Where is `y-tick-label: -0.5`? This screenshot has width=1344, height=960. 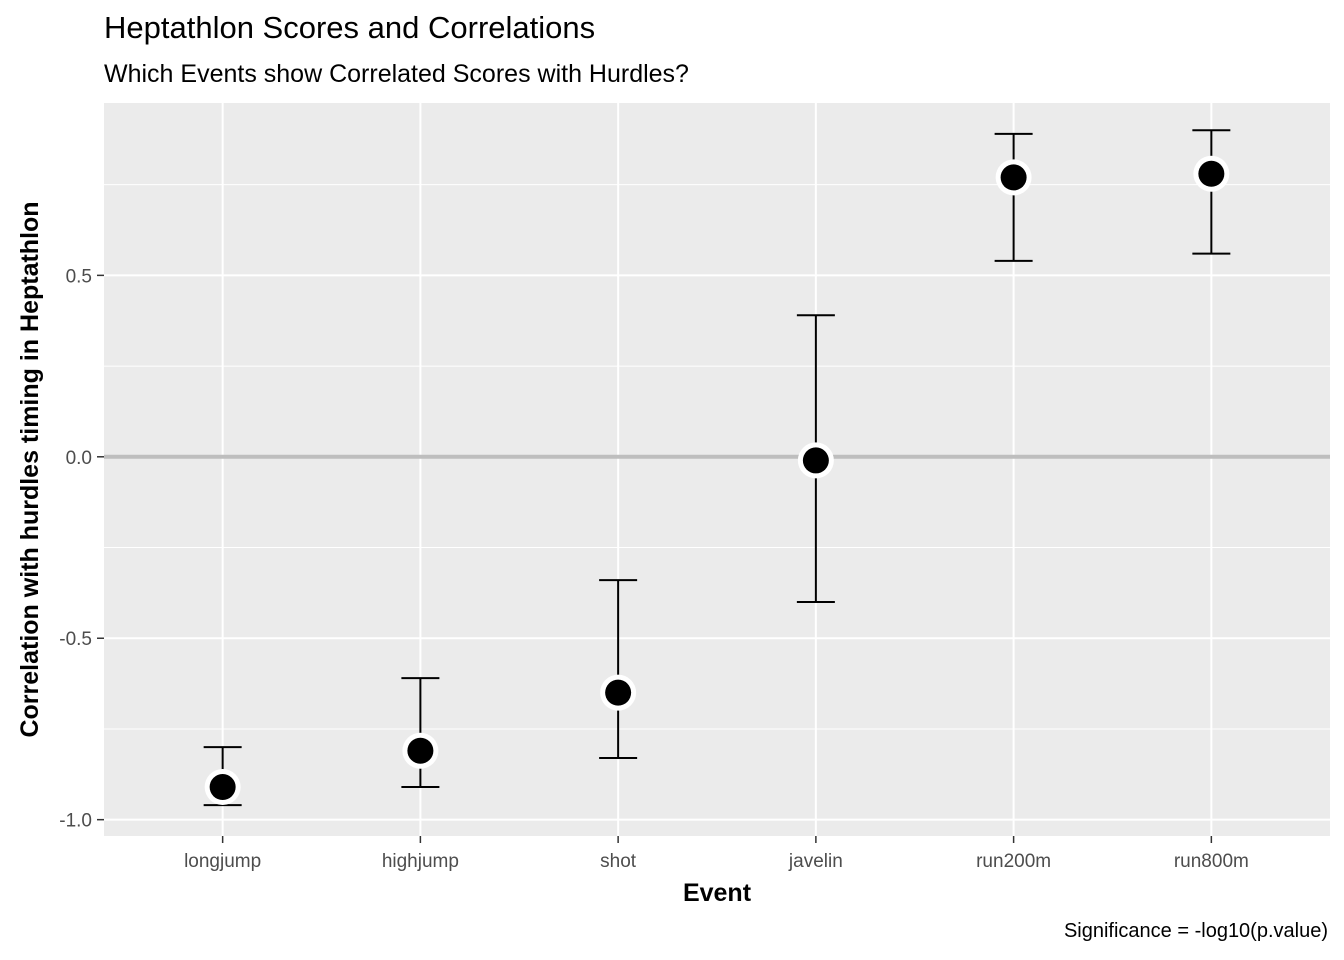 y-tick-label: -0.5 is located at coordinates (75, 639).